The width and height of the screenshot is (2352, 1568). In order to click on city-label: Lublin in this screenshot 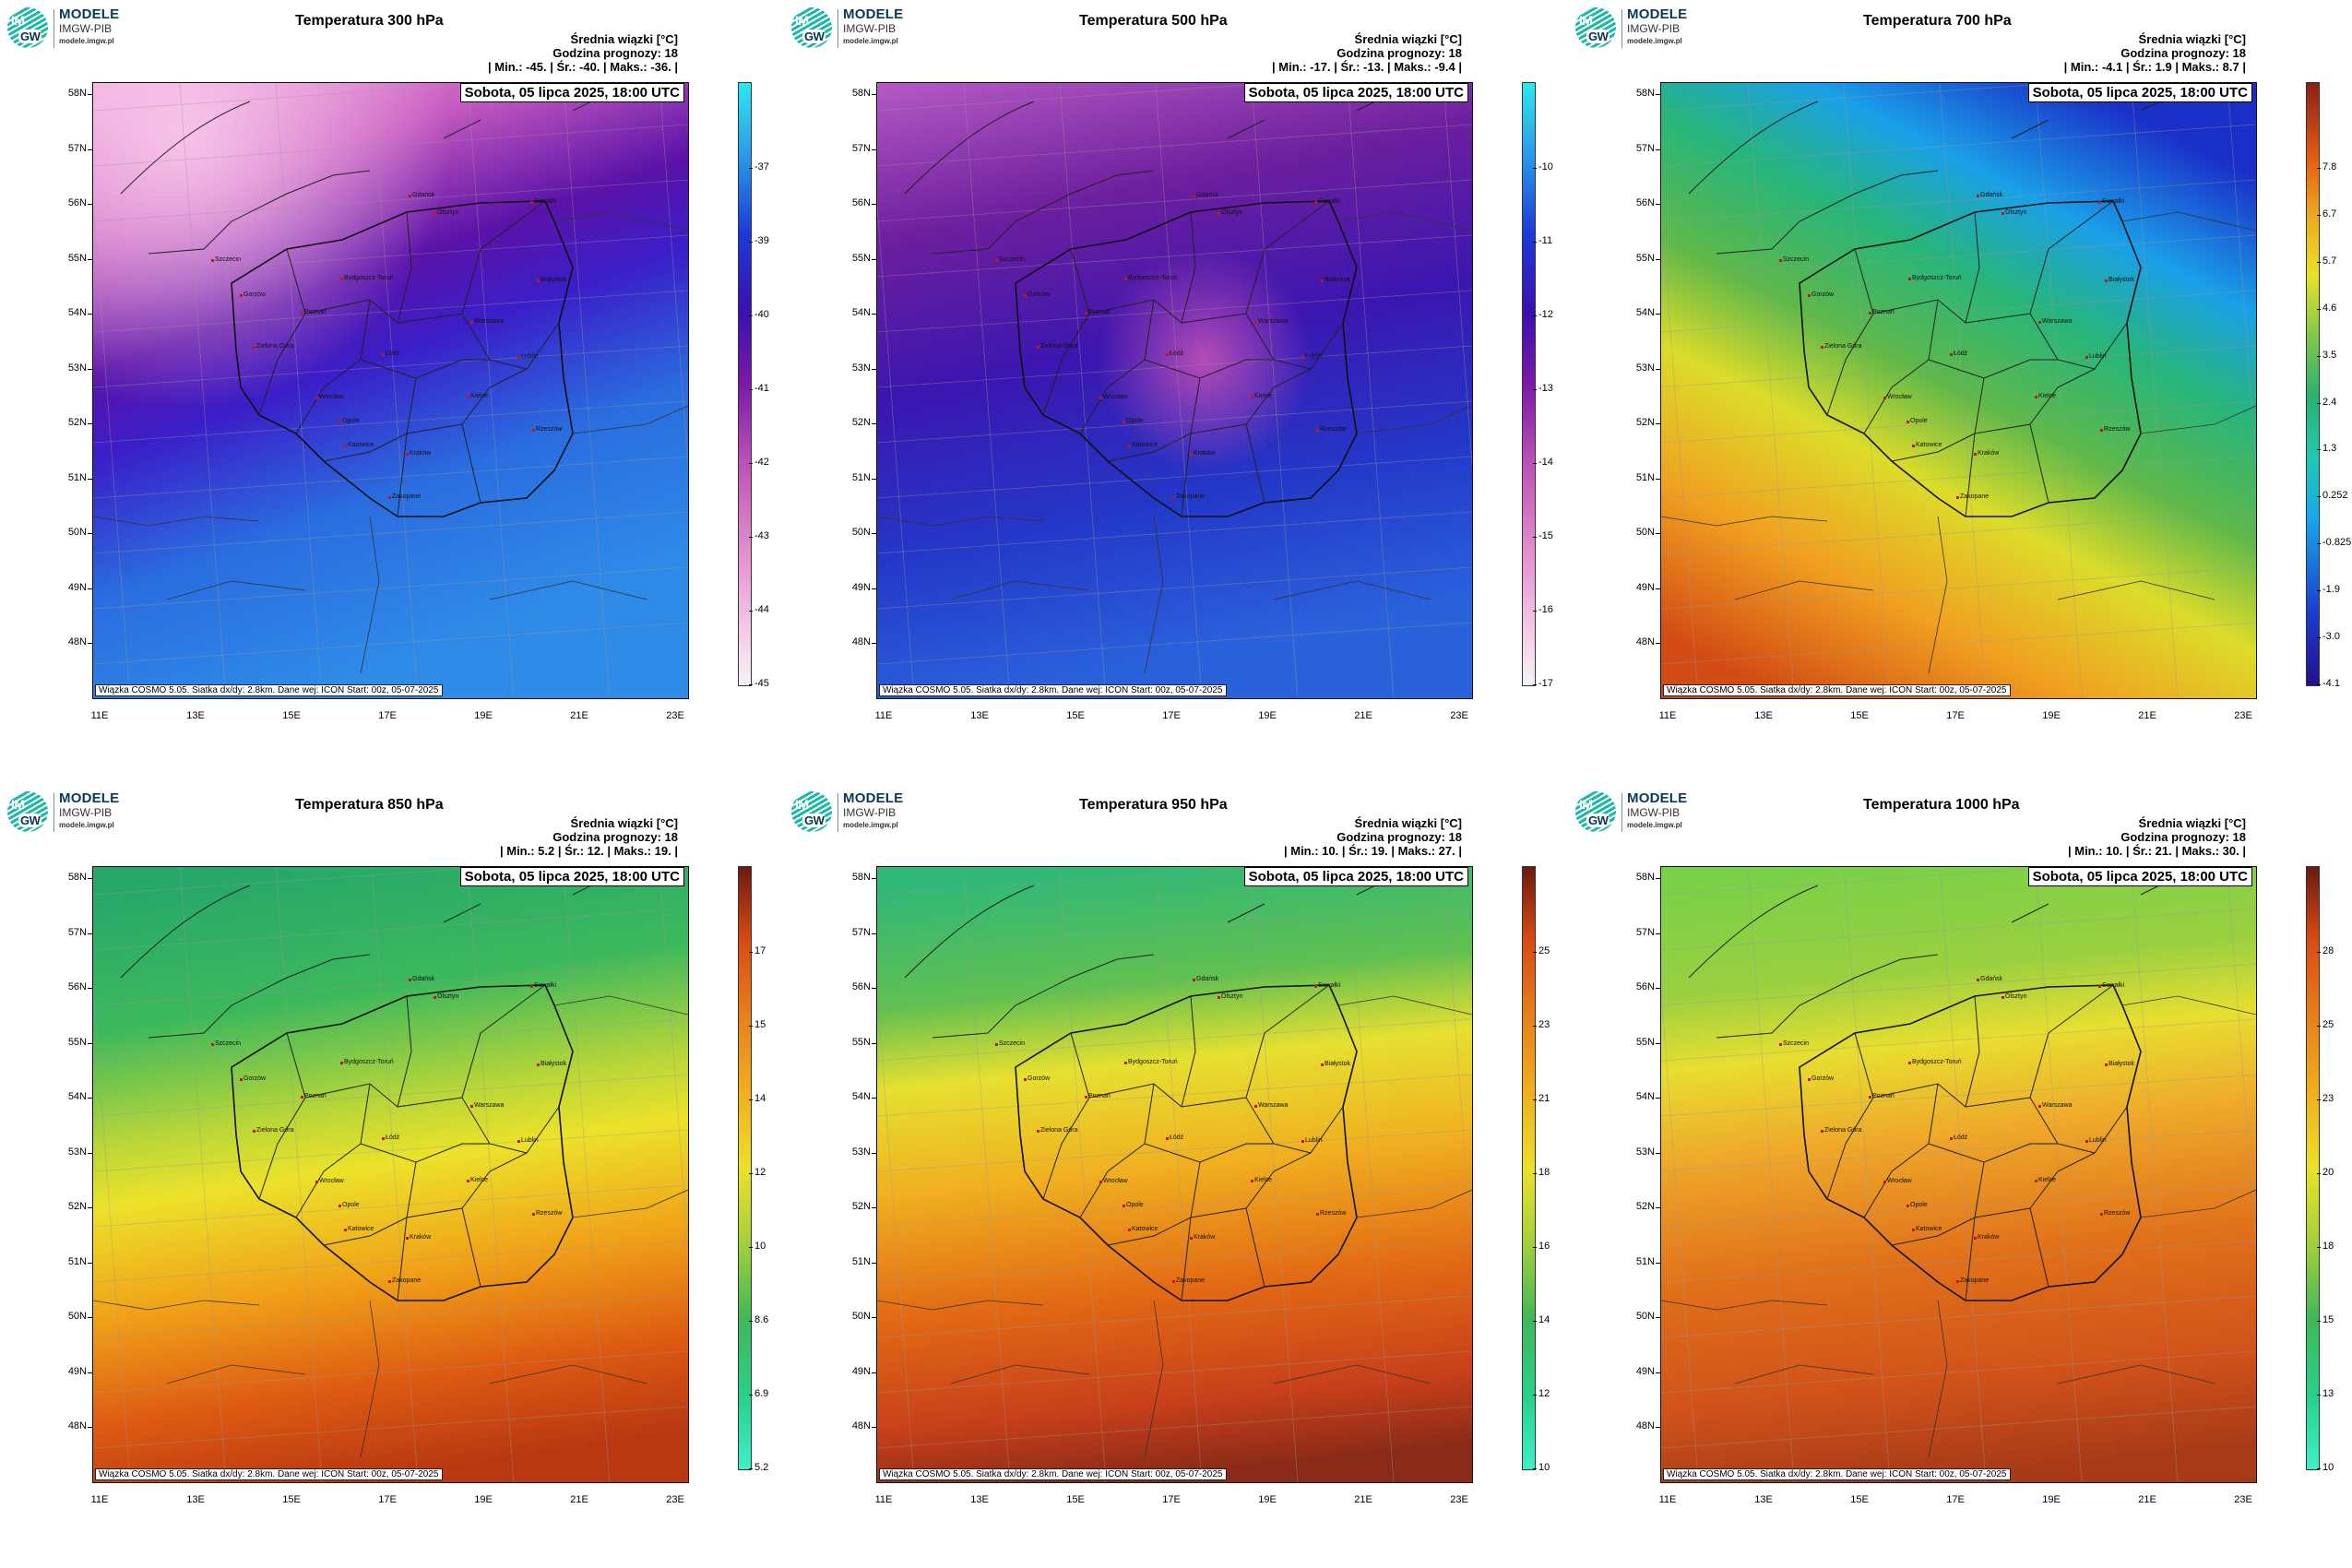, I will do `click(1312, 1140)`.